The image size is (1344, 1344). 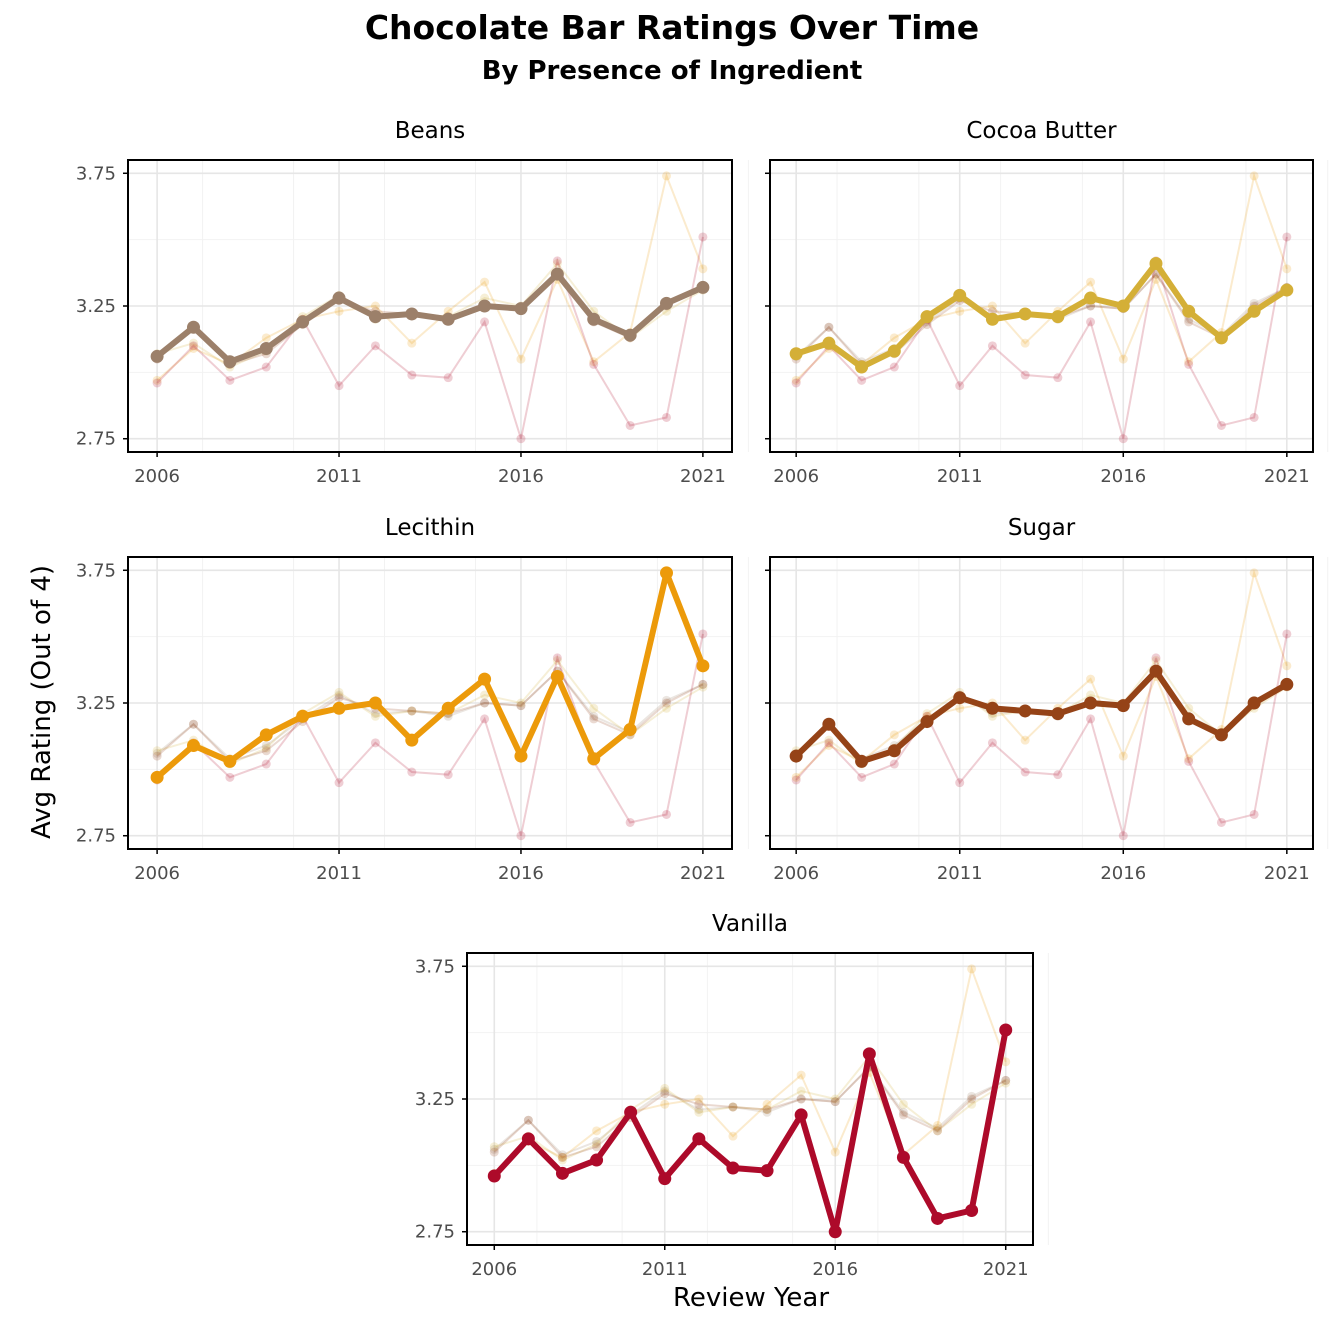 I want to click on y-tick-label: 3.25, so click(x=96, y=306).